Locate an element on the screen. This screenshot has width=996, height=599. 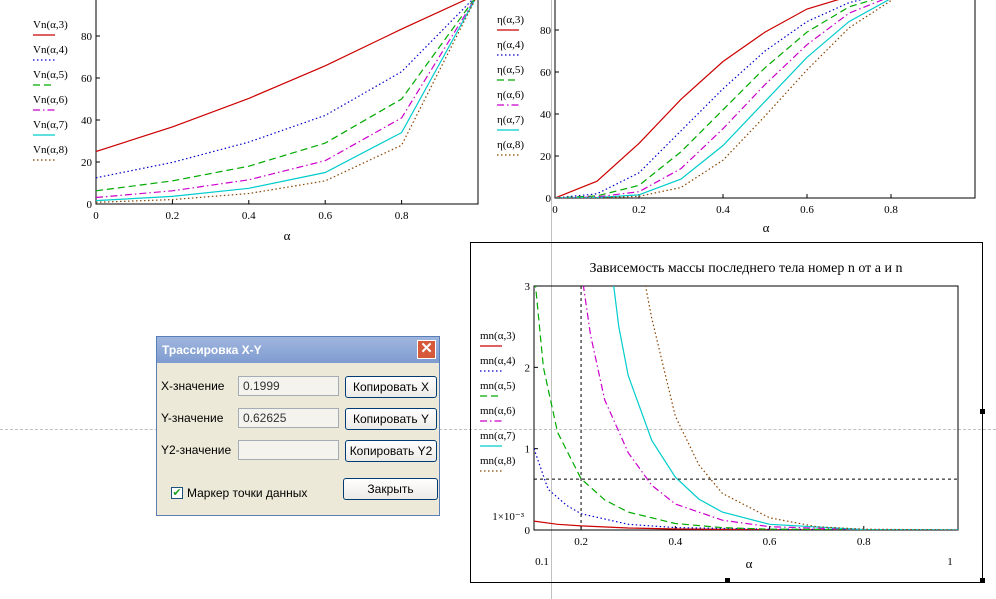
legend-label: η(α,3) is located at coordinates (510, 20).